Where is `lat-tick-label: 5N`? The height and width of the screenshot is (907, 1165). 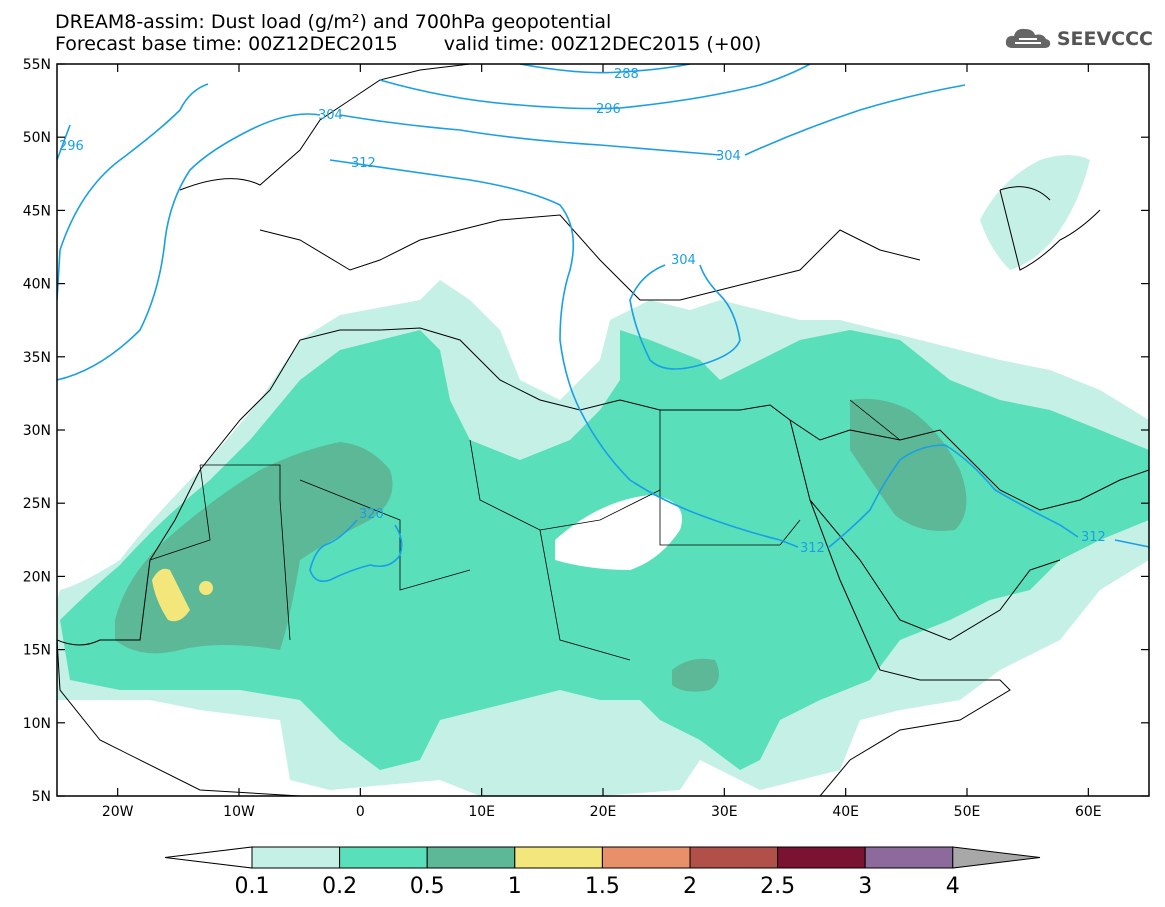
lat-tick-label: 5N is located at coordinates (41, 797).